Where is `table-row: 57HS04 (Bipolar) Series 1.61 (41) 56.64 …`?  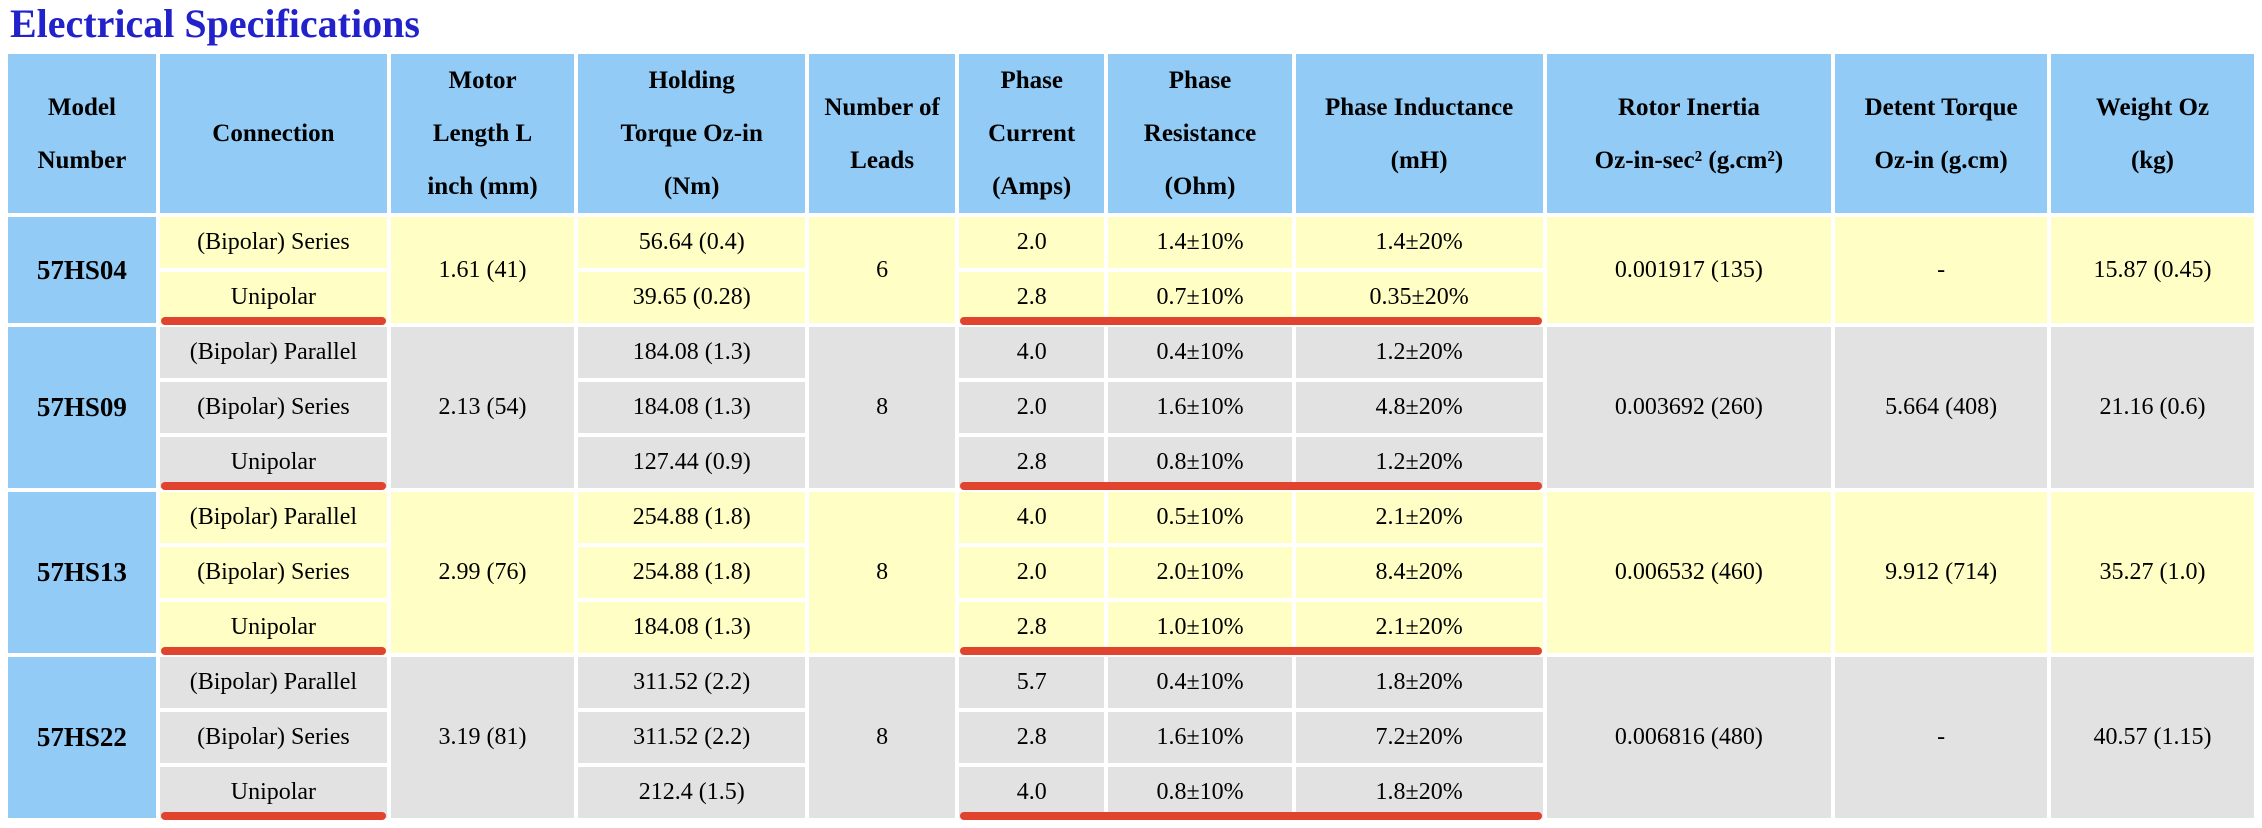
table-row: 57HS04 (Bipolar) Series 1.61 (41) 56.64 … is located at coordinates (1131, 270).